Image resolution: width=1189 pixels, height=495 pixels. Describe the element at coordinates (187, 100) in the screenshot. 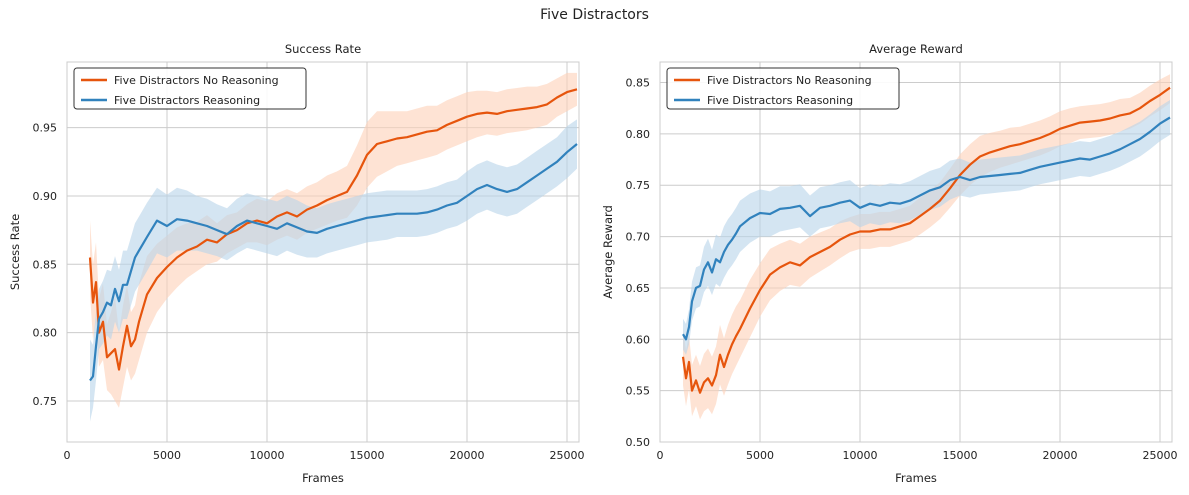

I see `success-rate-legend-label-1: Five Distractors Reasoning` at that location.